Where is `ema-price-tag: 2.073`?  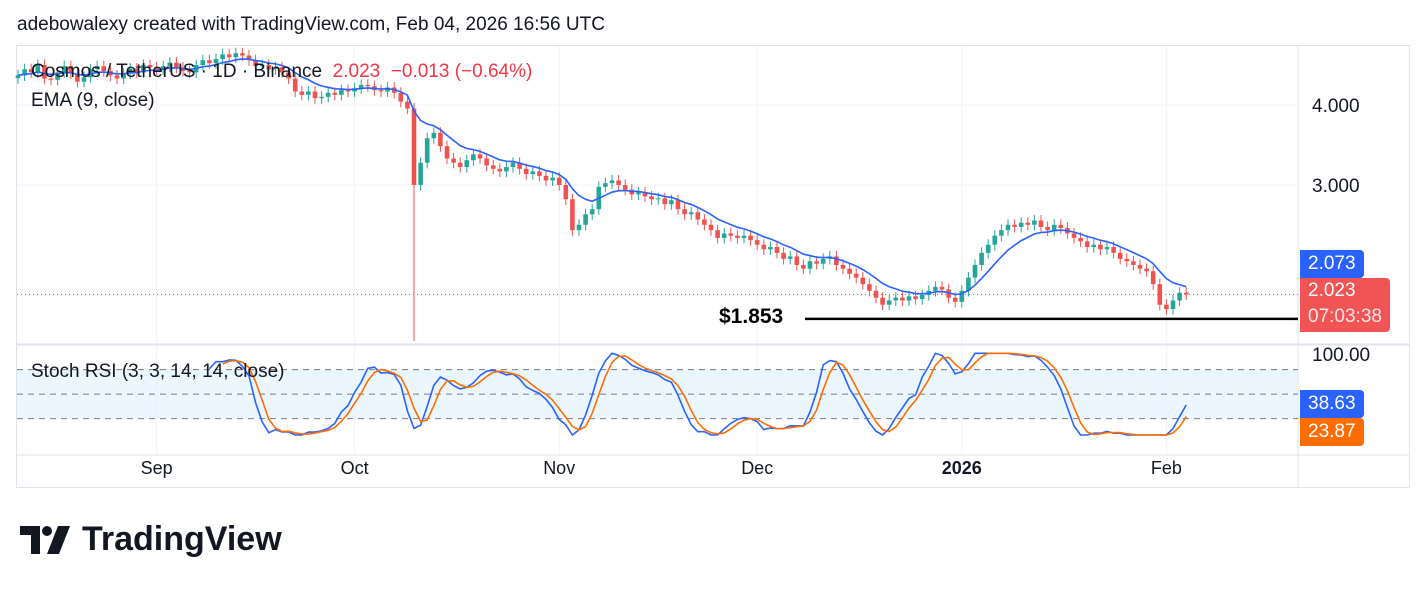 ema-price-tag: 2.073 is located at coordinates (1332, 264).